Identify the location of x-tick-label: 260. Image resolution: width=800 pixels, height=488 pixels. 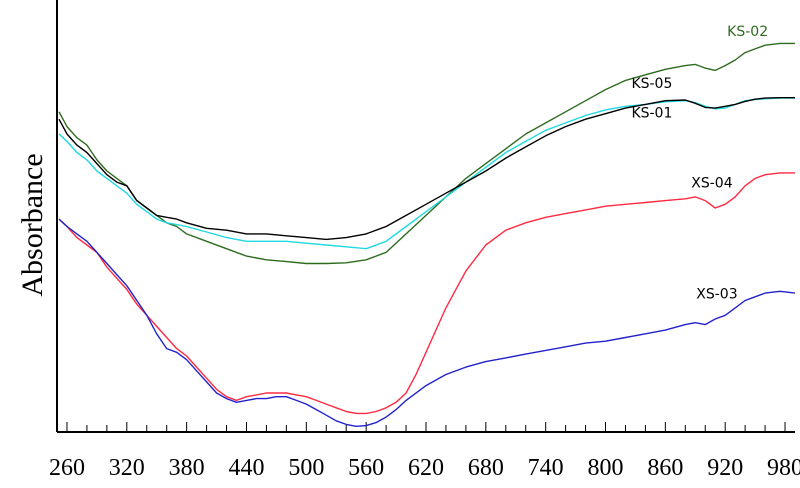
(67, 468).